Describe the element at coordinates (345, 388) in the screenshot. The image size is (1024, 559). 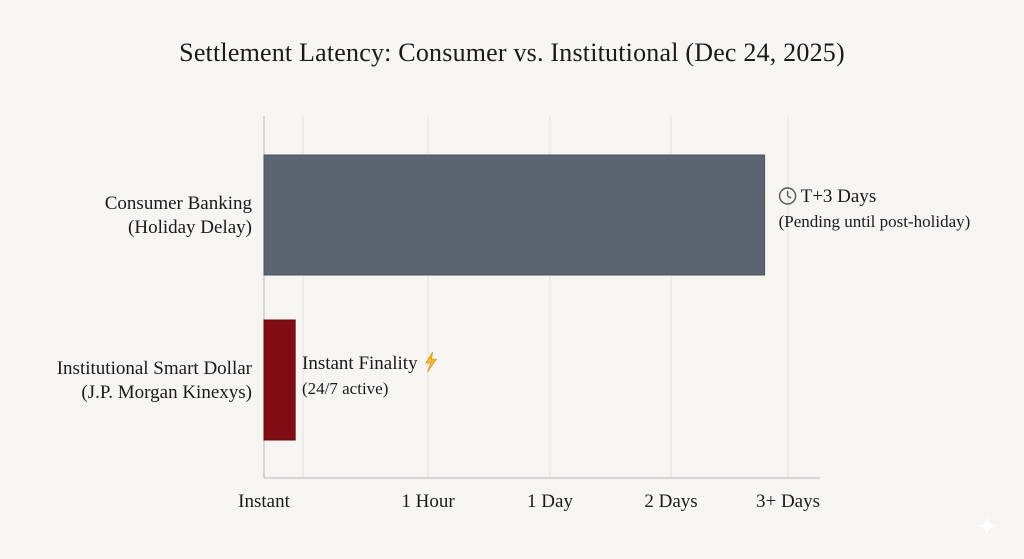
I see `annotation-sub: (24/7 active)` at that location.